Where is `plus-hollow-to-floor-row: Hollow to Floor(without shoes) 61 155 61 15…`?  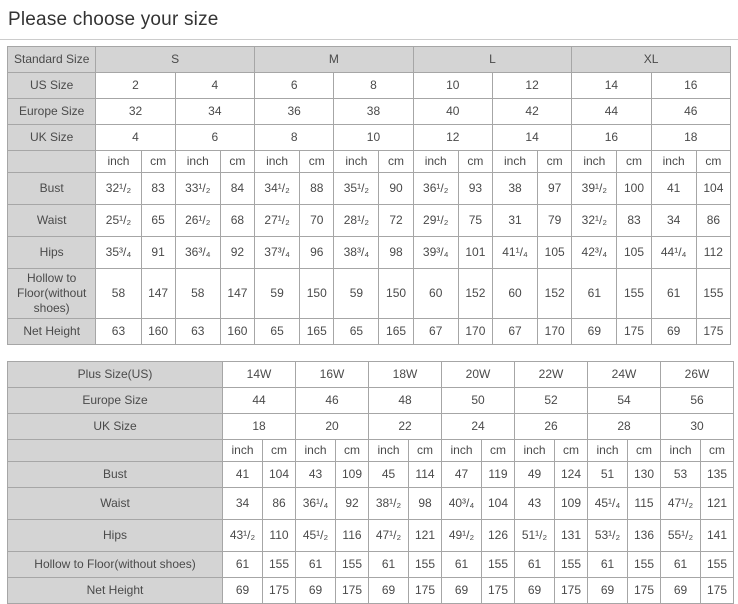 plus-hollow-to-floor-row: Hollow to Floor(without shoes) 61 155 61 15… is located at coordinates (370, 564).